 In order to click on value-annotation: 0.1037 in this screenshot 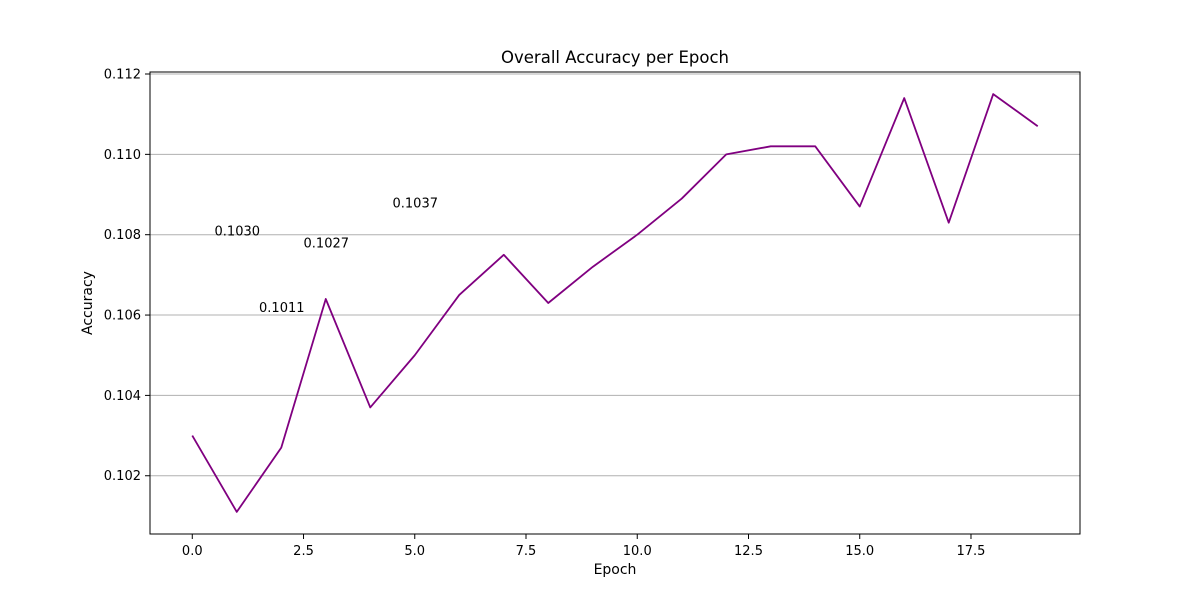, I will do `click(416, 203)`.